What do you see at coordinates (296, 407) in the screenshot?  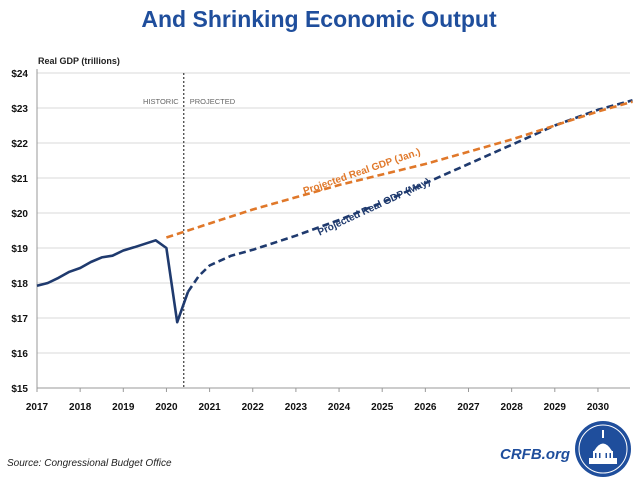 I see `x-tick-label: 2023` at bounding box center [296, 407].